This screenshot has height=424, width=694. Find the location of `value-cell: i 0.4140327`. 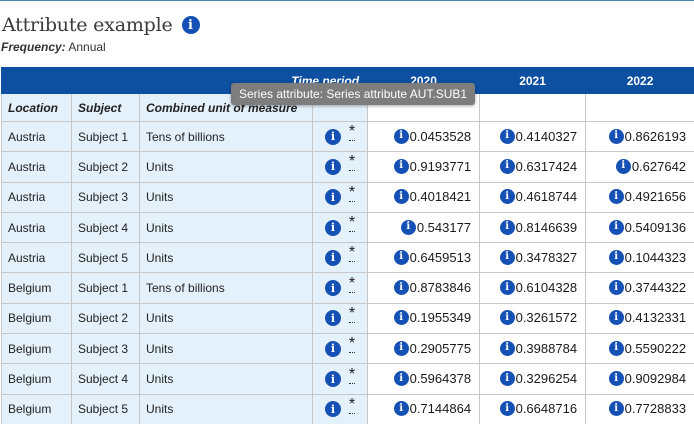

value-cell: i 0.4140327 is located at coordinates (533, 136).